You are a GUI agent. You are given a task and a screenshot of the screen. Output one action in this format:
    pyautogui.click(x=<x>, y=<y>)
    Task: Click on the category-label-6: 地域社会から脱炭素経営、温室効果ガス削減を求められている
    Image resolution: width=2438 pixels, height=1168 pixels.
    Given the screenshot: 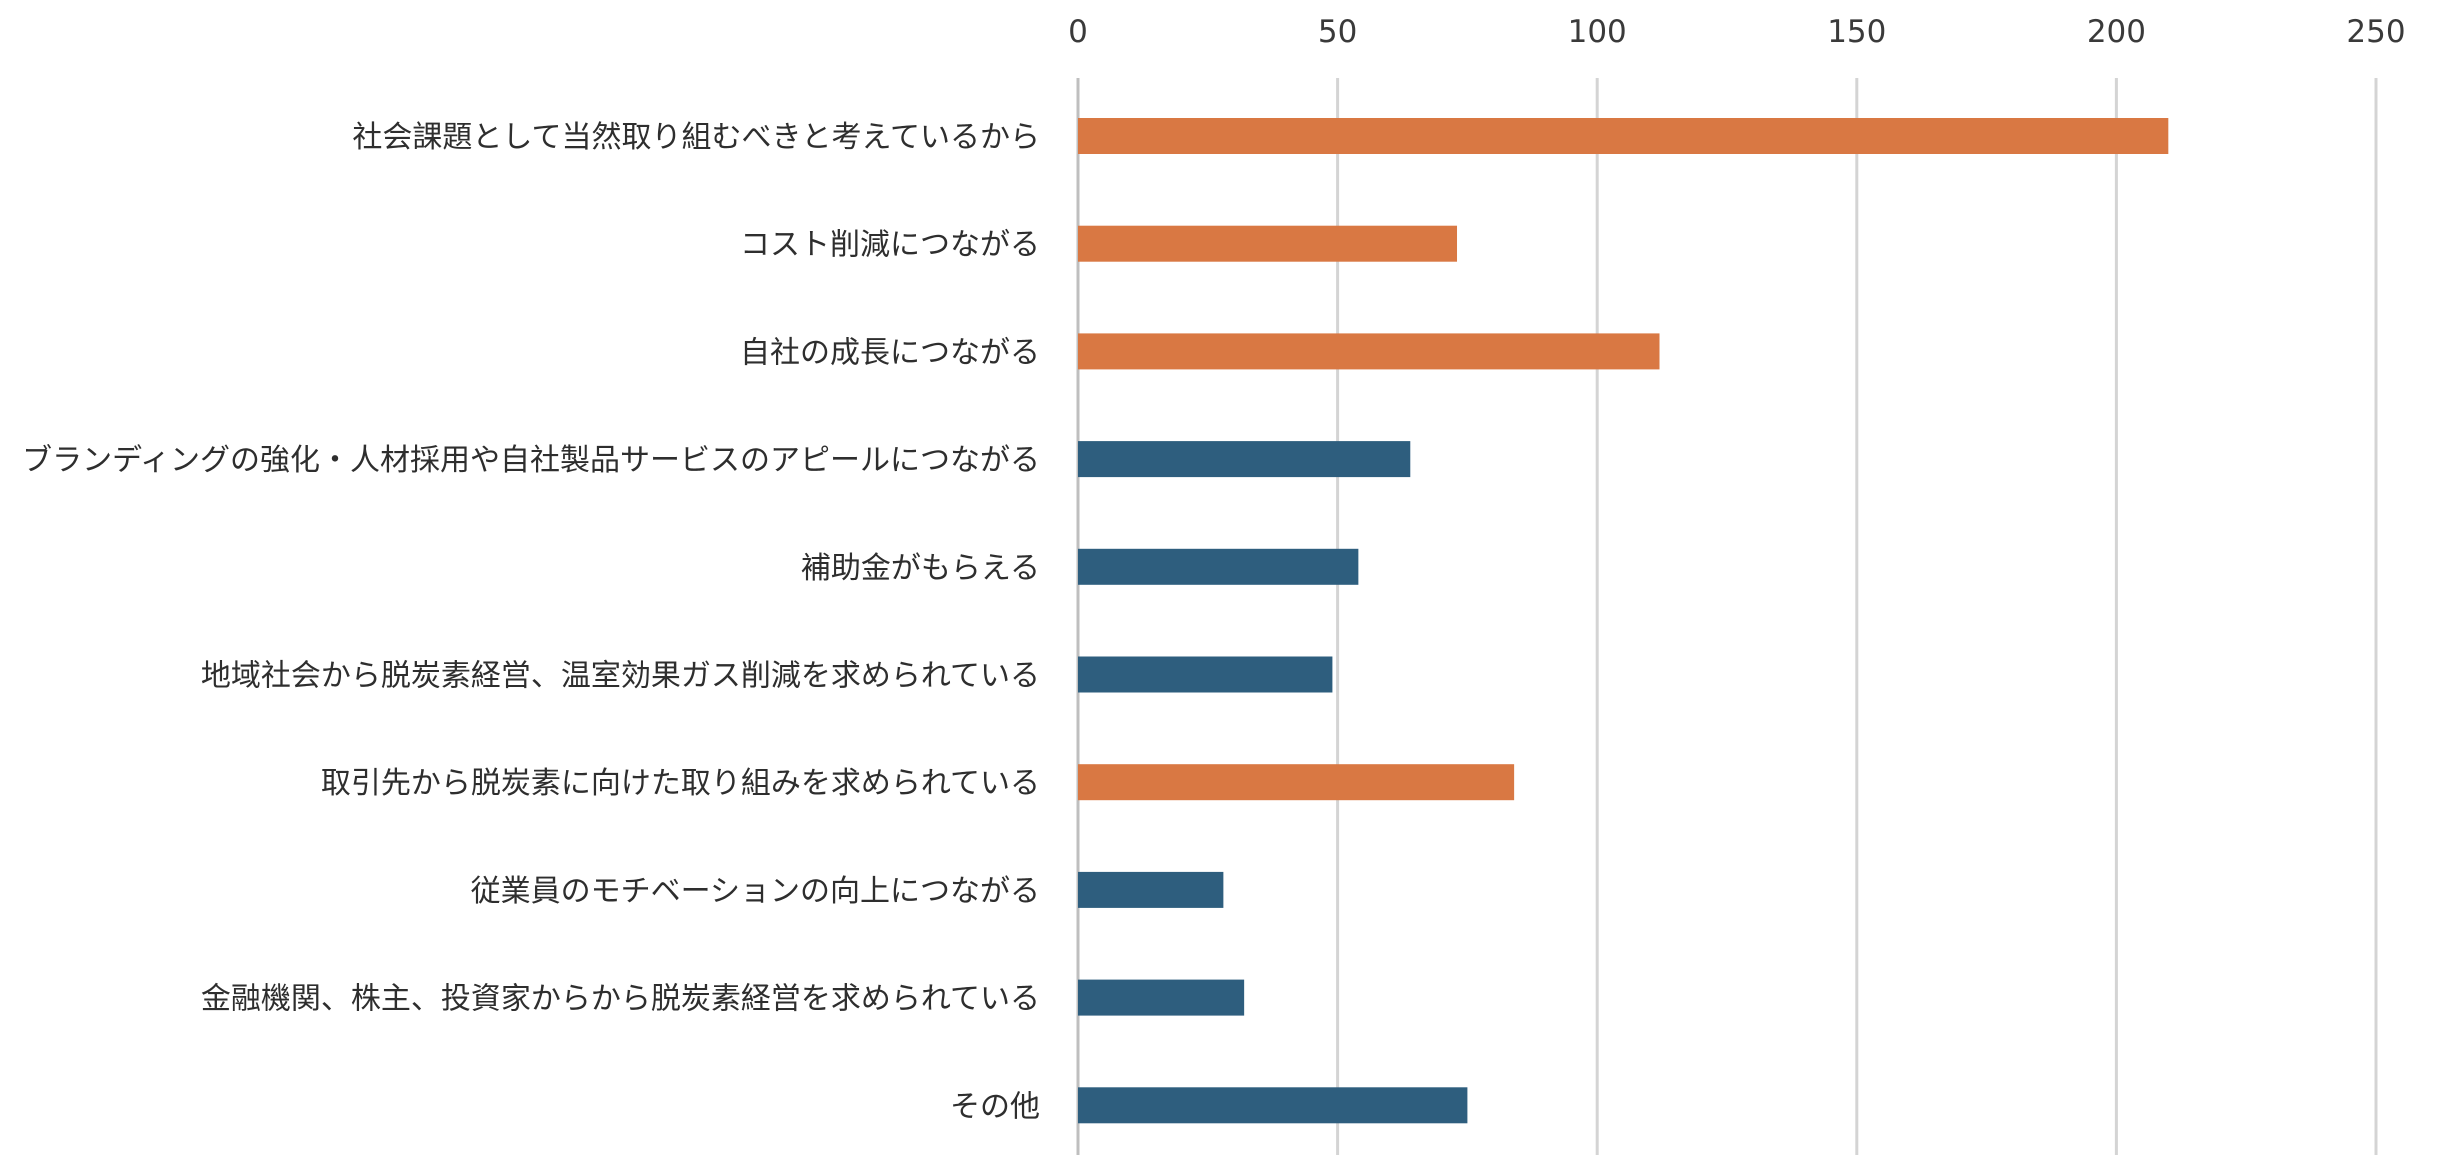 What is the action you would take?
    pyautogui.click(x=620, y=676)
    